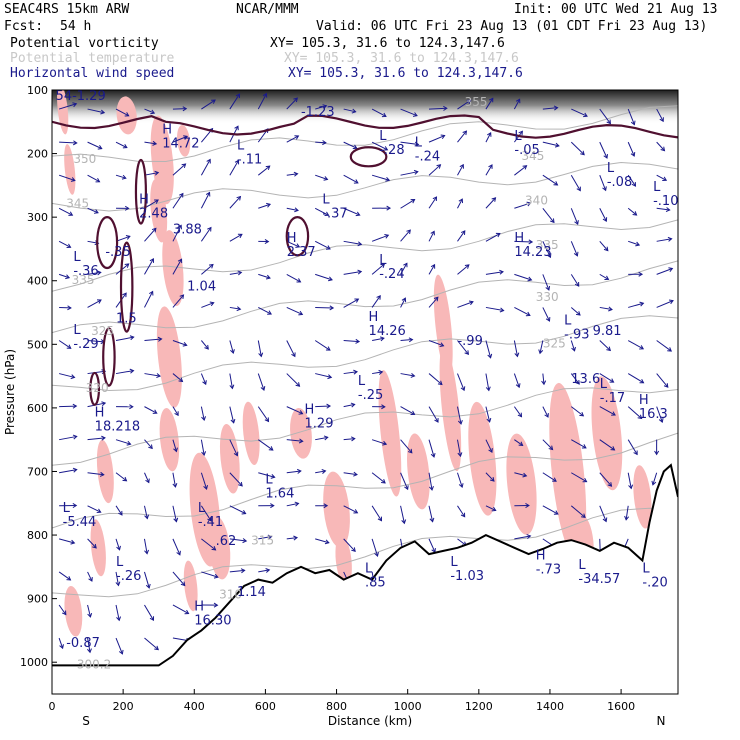 The width and height of the screenshot is (740, 740). I want to click on extremum-value: 14.26, so click(387, 331).